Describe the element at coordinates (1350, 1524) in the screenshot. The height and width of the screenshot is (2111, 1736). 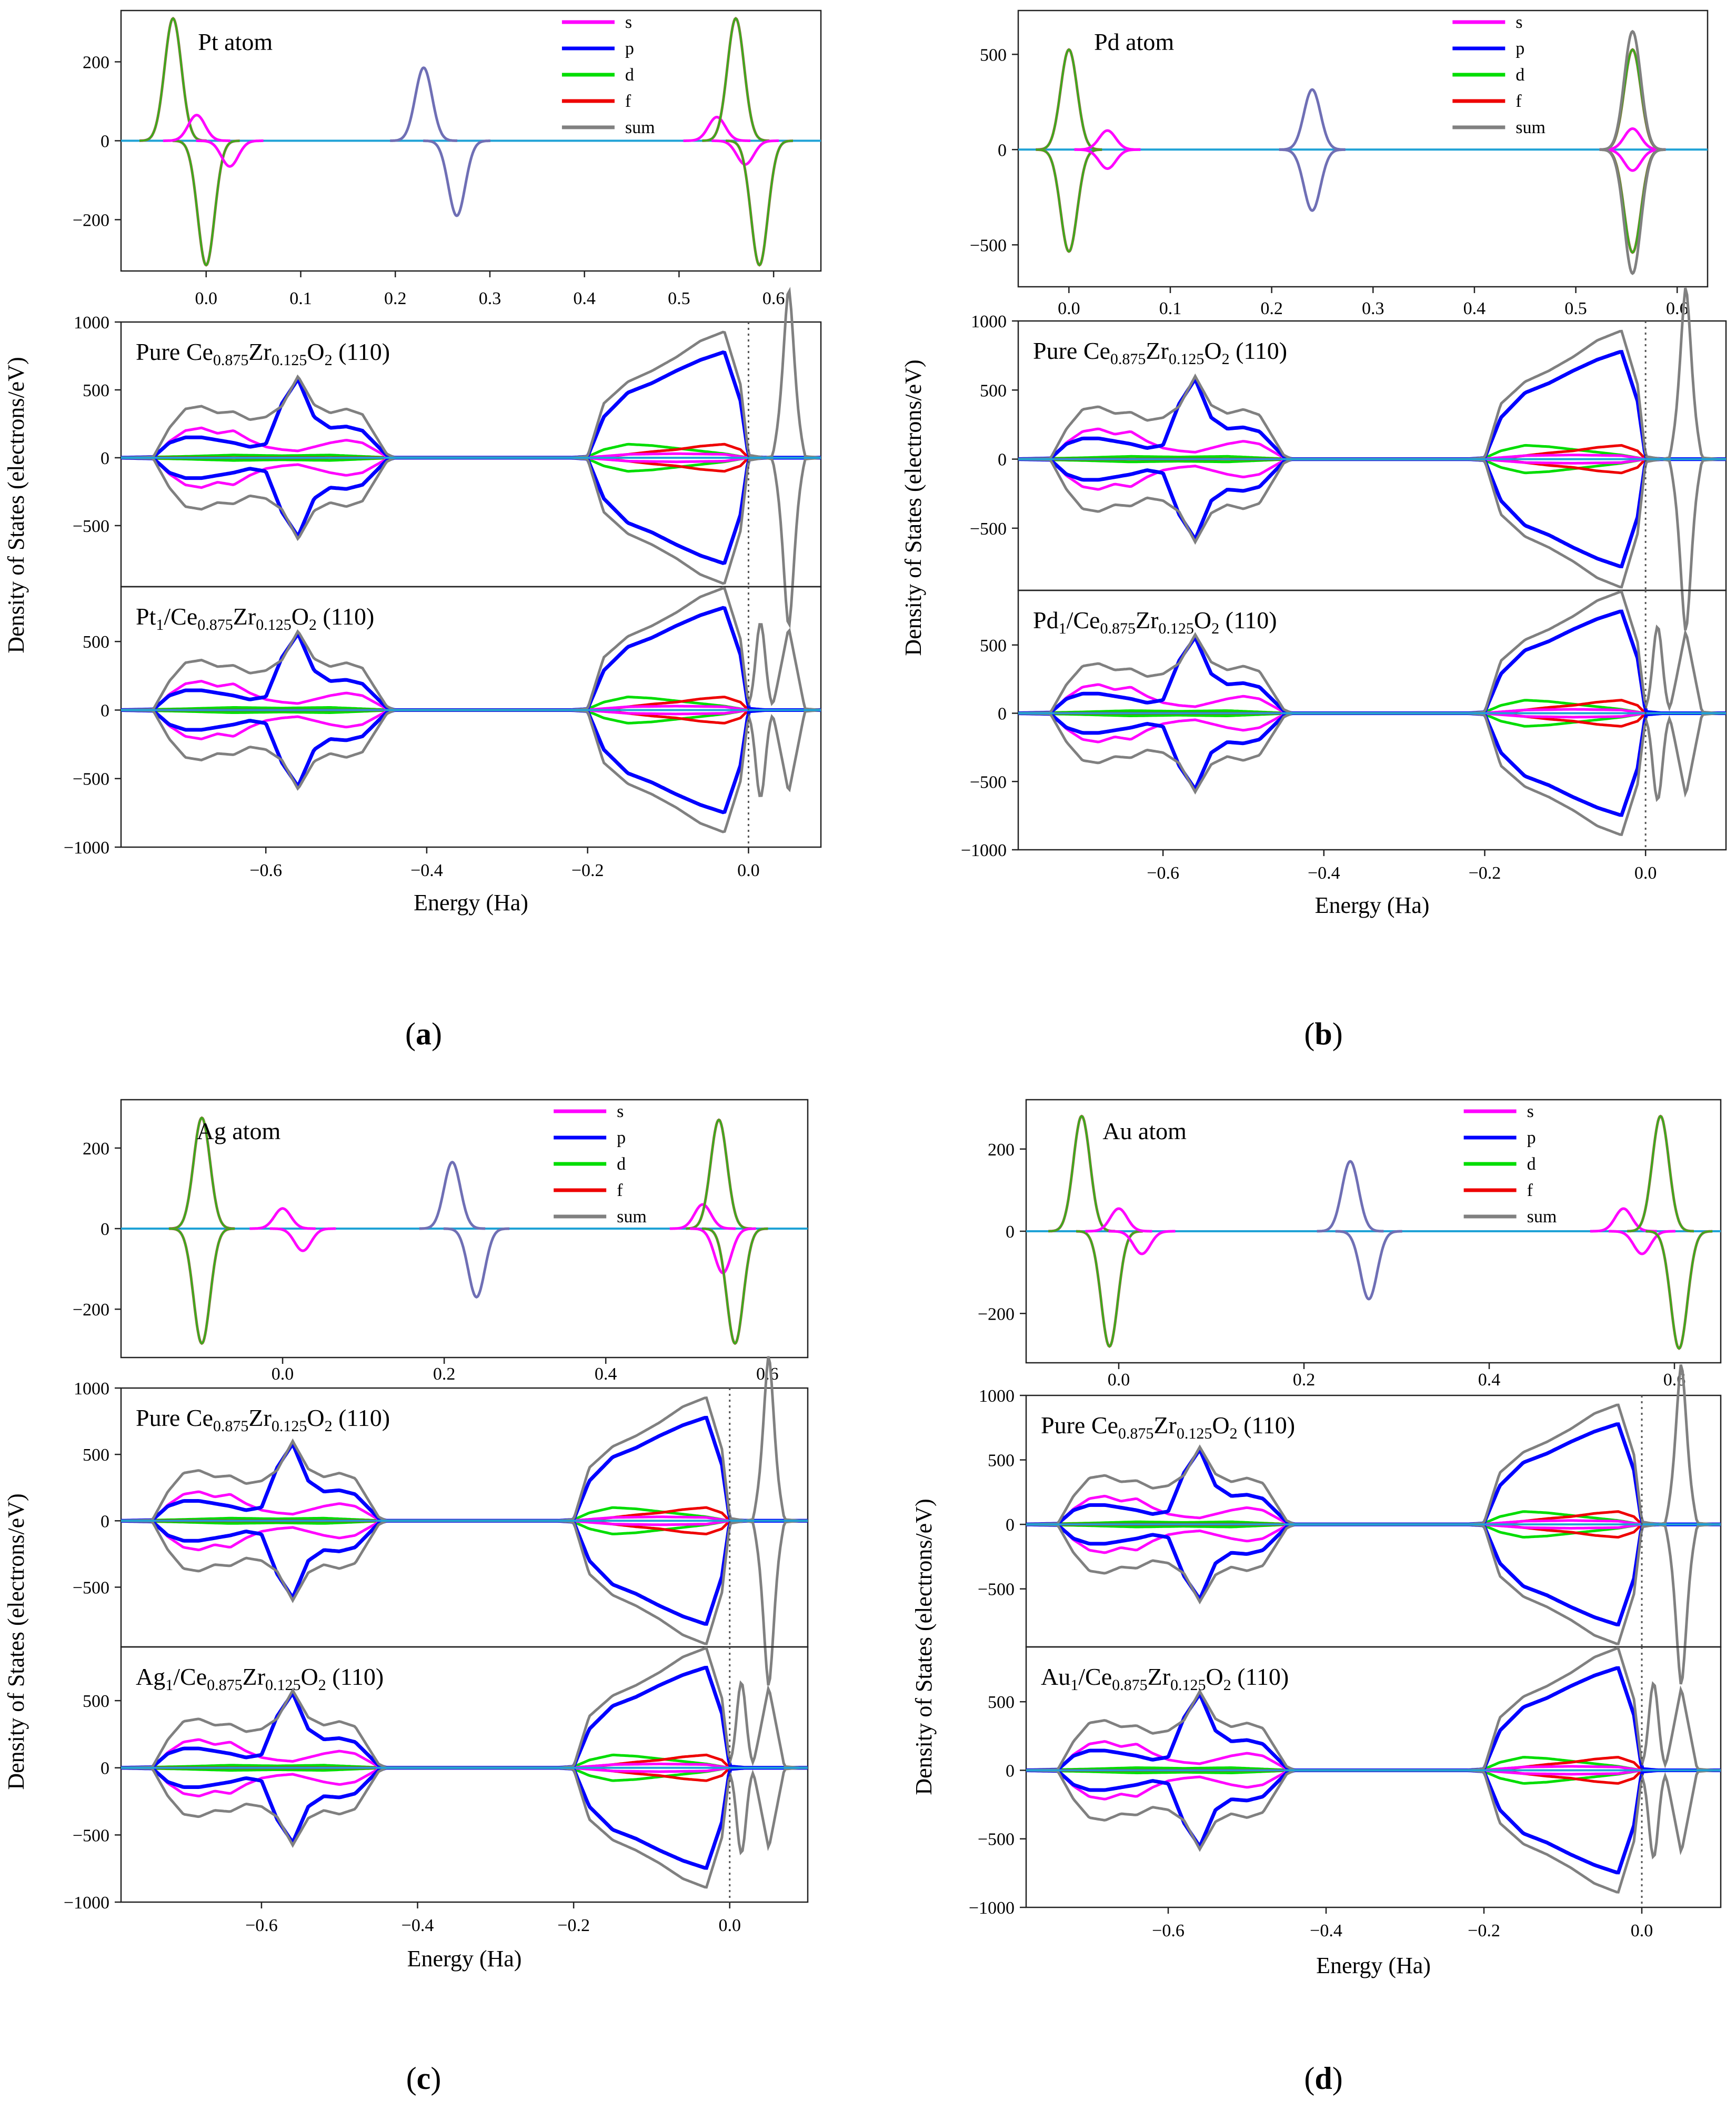
I see `slab-subplot-middle: −500 0 500 1000 Pure Ce0.875Zr0.125O2 (110)` at that location.